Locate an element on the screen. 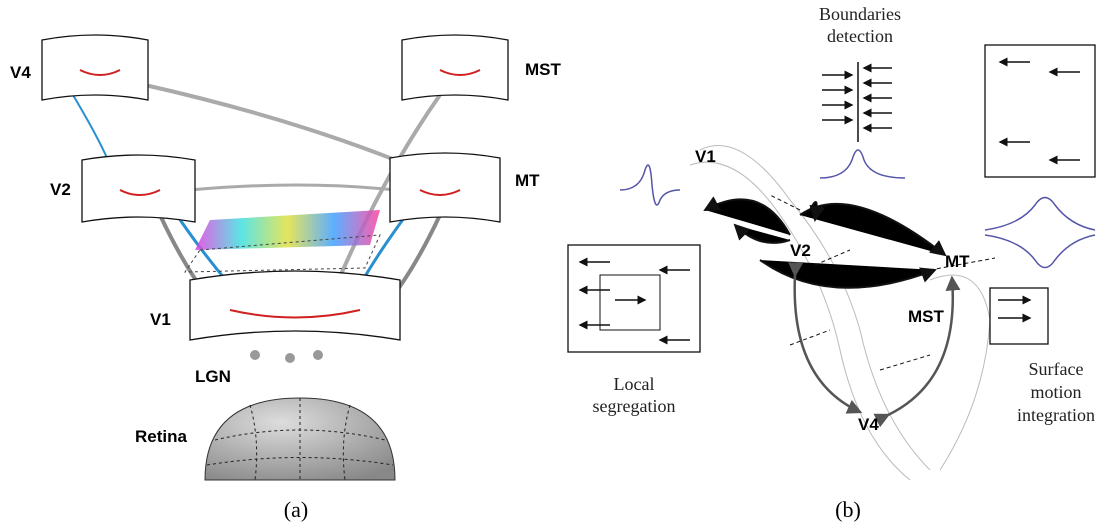  label: Surface motion integration is located at coordinates (1056, 392).